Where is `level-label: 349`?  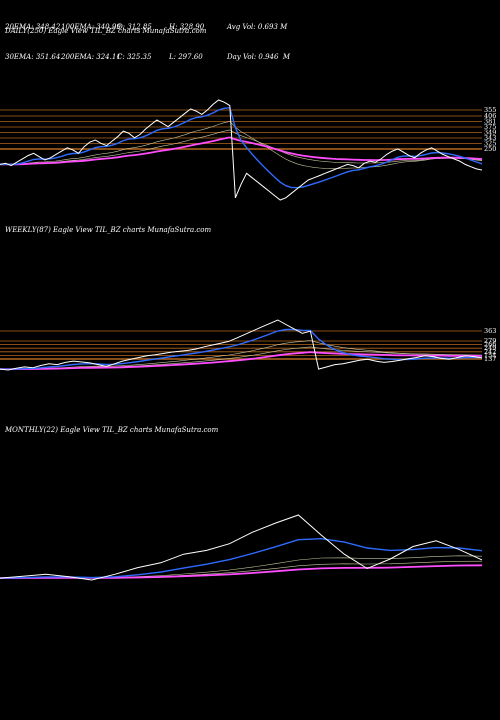
level-label: 349 is located at coordinates (490, 133).